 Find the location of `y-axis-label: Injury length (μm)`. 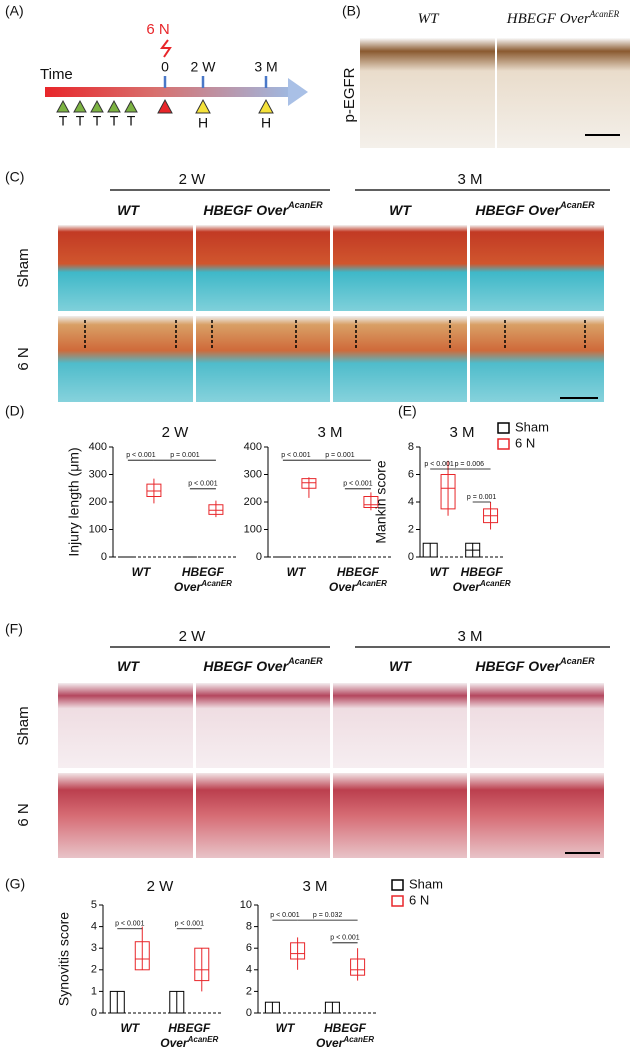

y-axis-label: Injury length (μm) is located at coordinates (74, 501).